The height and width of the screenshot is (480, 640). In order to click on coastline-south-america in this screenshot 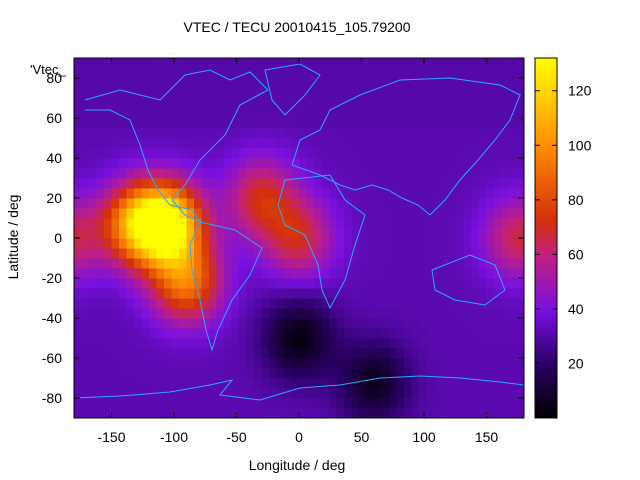, I will do `click(226, 286)`.